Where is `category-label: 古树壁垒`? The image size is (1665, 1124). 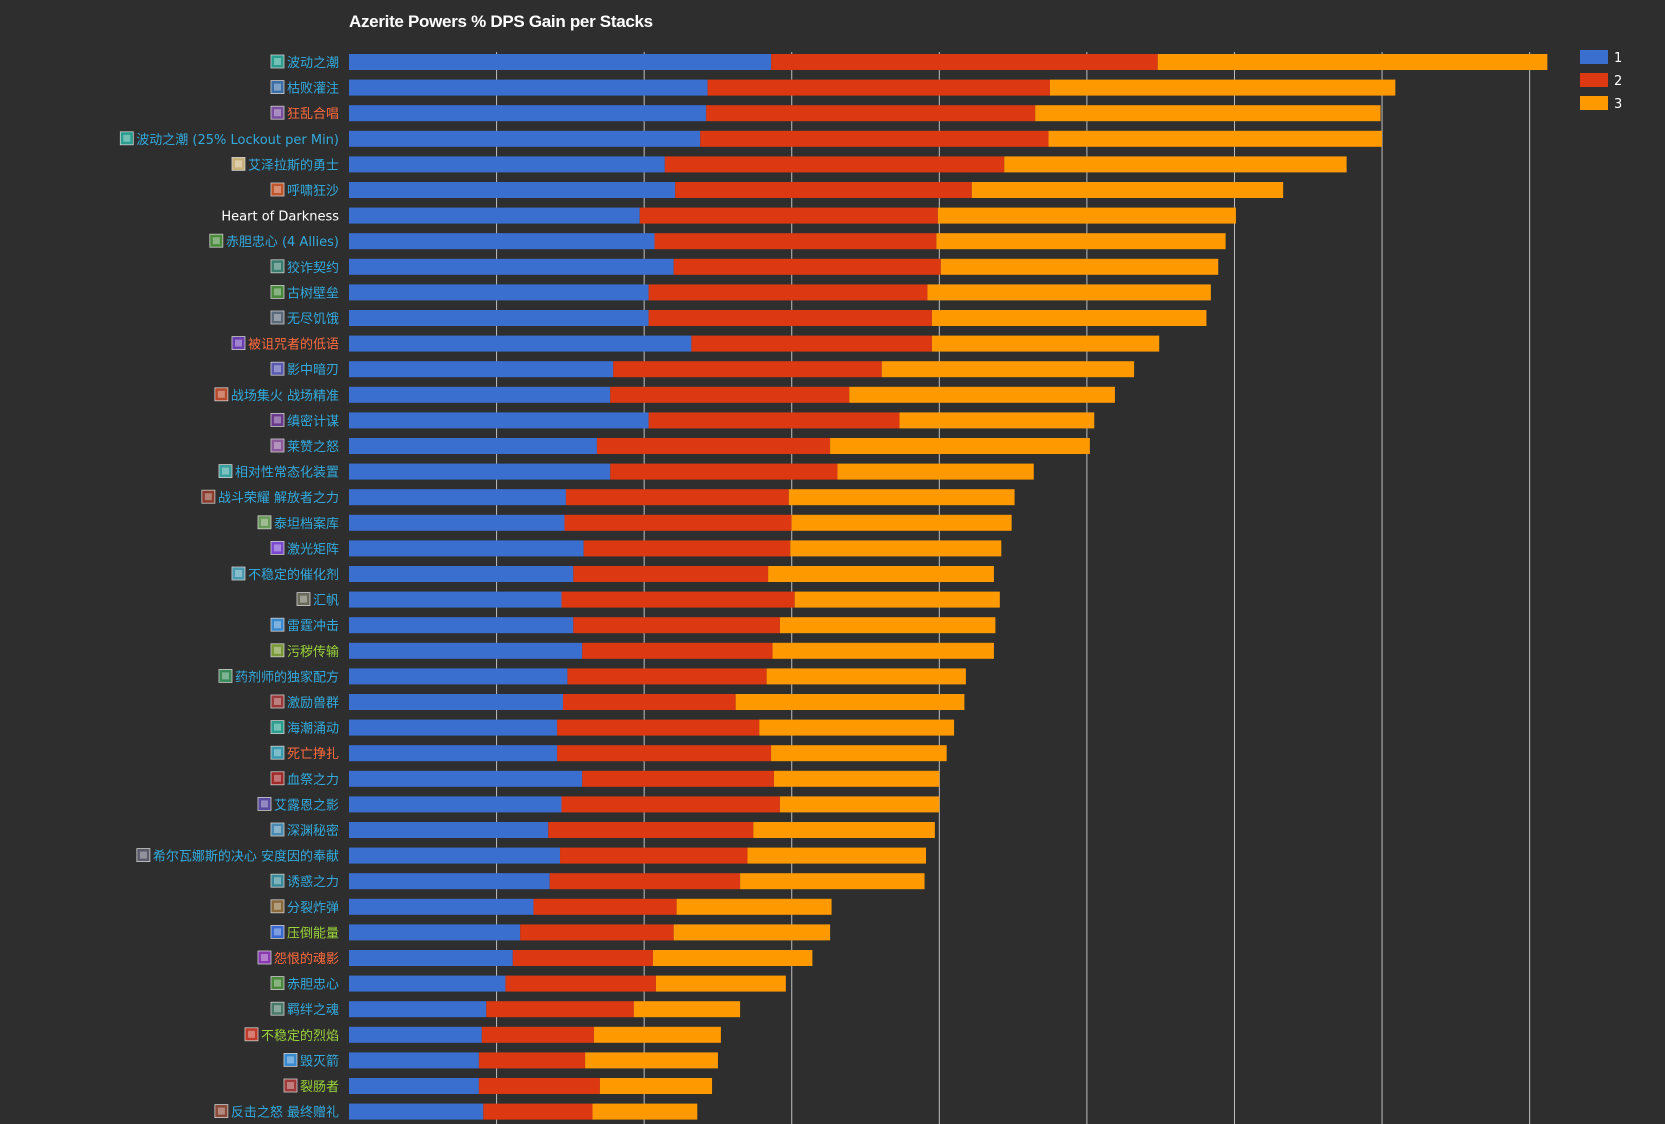 category-label: 古树壁垒 is located at coordinates (313, 293).